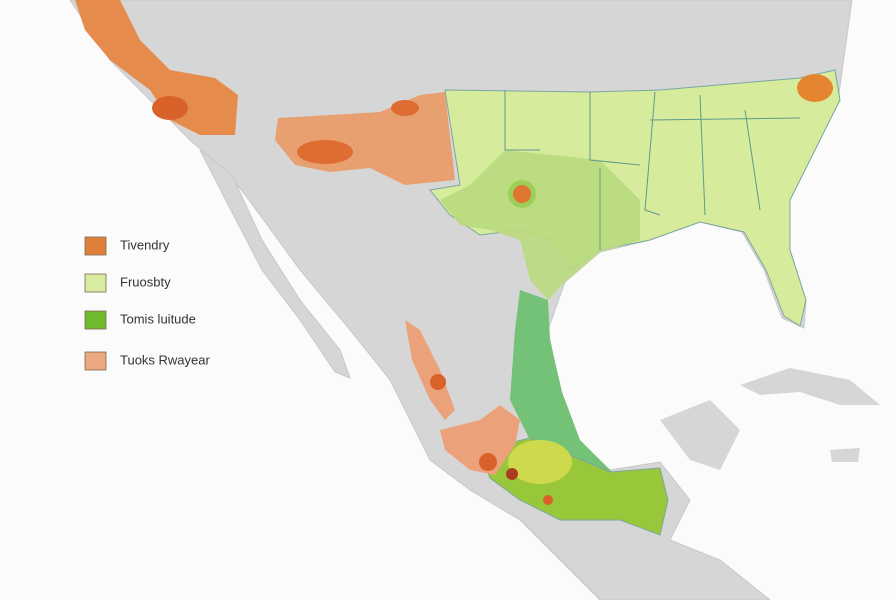 Image resolution: width=896 pixels, height=600 pixels. Describe the element at coordinates (158, 318) in the screenshot. I see `legend-label: Tomis luitude` at that location.